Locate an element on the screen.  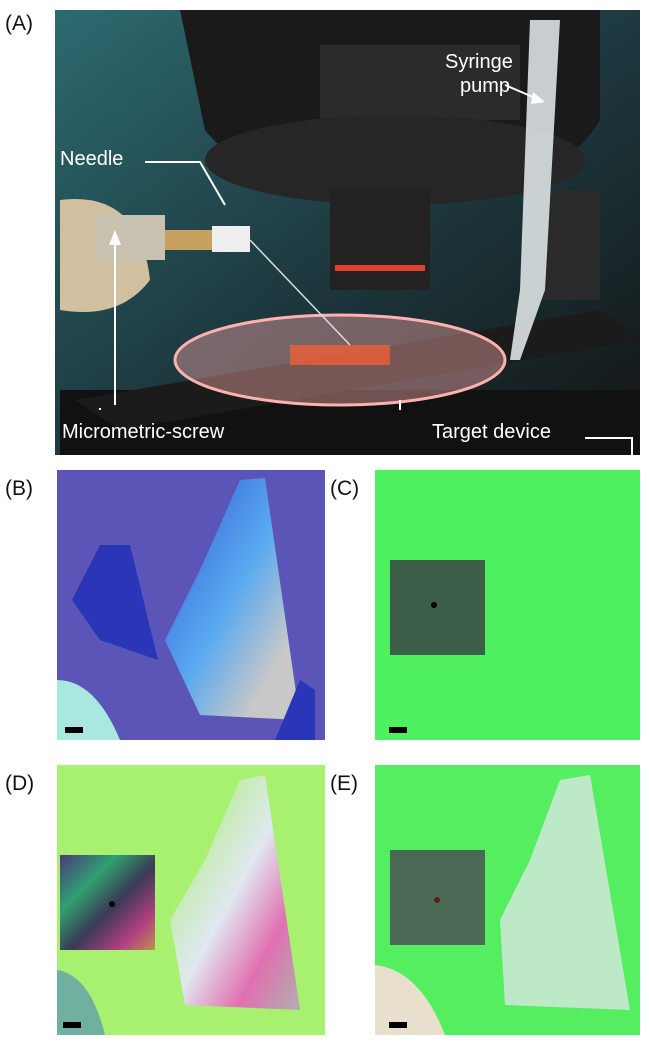
annotation: Micrometric-screw is located at coordinates (143, 432).